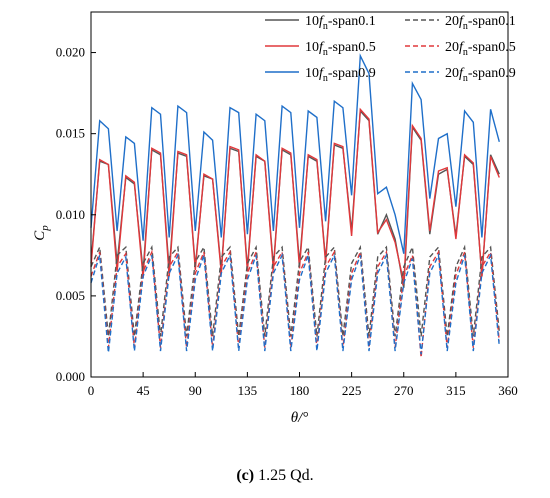 Image resolution: width=550 pixels, height=498 pixels. Describe the element at coordinates (70, 214) in the screenshot. I see `y-tick-label: 0.010` at that location.